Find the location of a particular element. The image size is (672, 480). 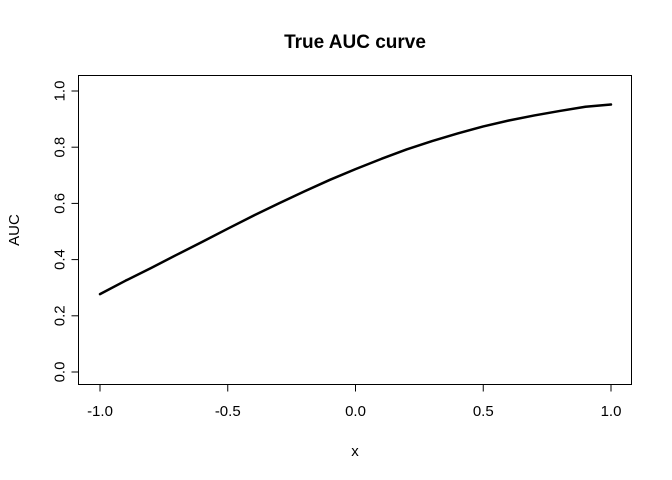

x-tick-label: -1.0 is located at coordinates (100, 411).